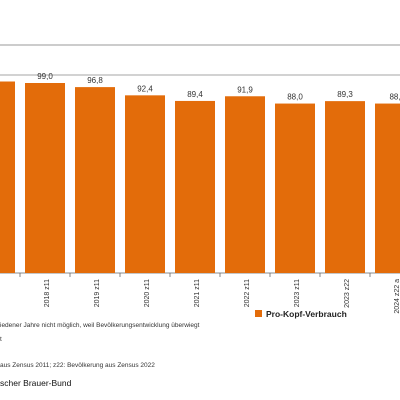 The width and height of the screenshot is (400, 400). What do you see at coordinates (145, 88) in the screenshot?
I see `value-label-3: 92,4` at bounding box center [145, 88].